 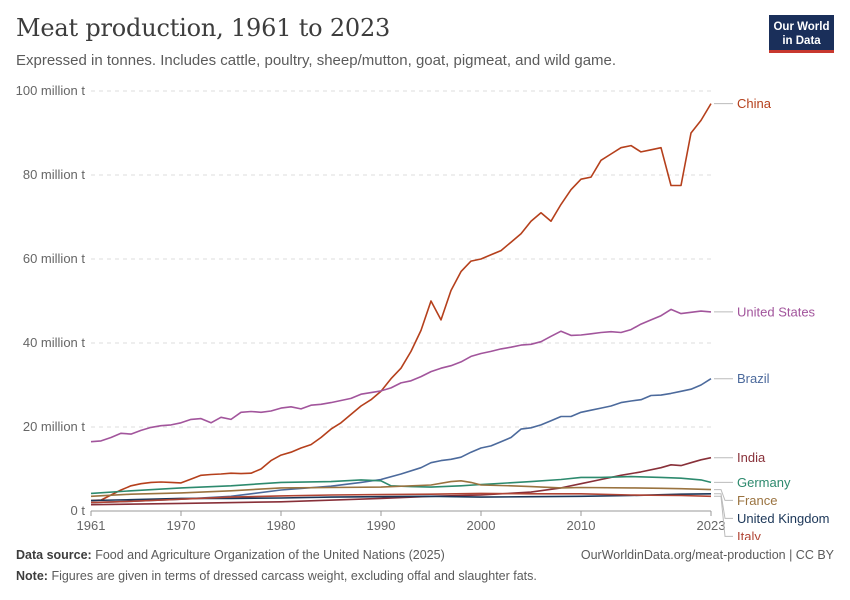 I want to click on x-tick-label: 2023, so click(x=711, y=525).